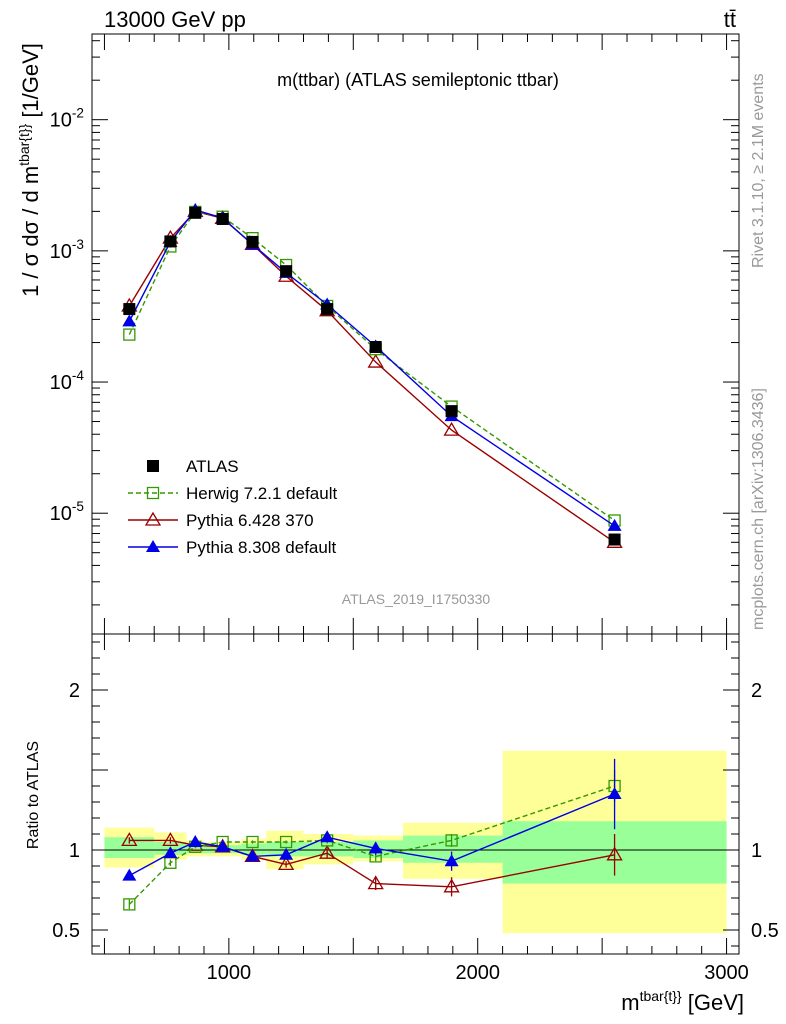  What do you see at coordinates (756, 851) in the screenshot?
I see `ratio-y-tick-label-right: 1` at bounding box center [756, 851].